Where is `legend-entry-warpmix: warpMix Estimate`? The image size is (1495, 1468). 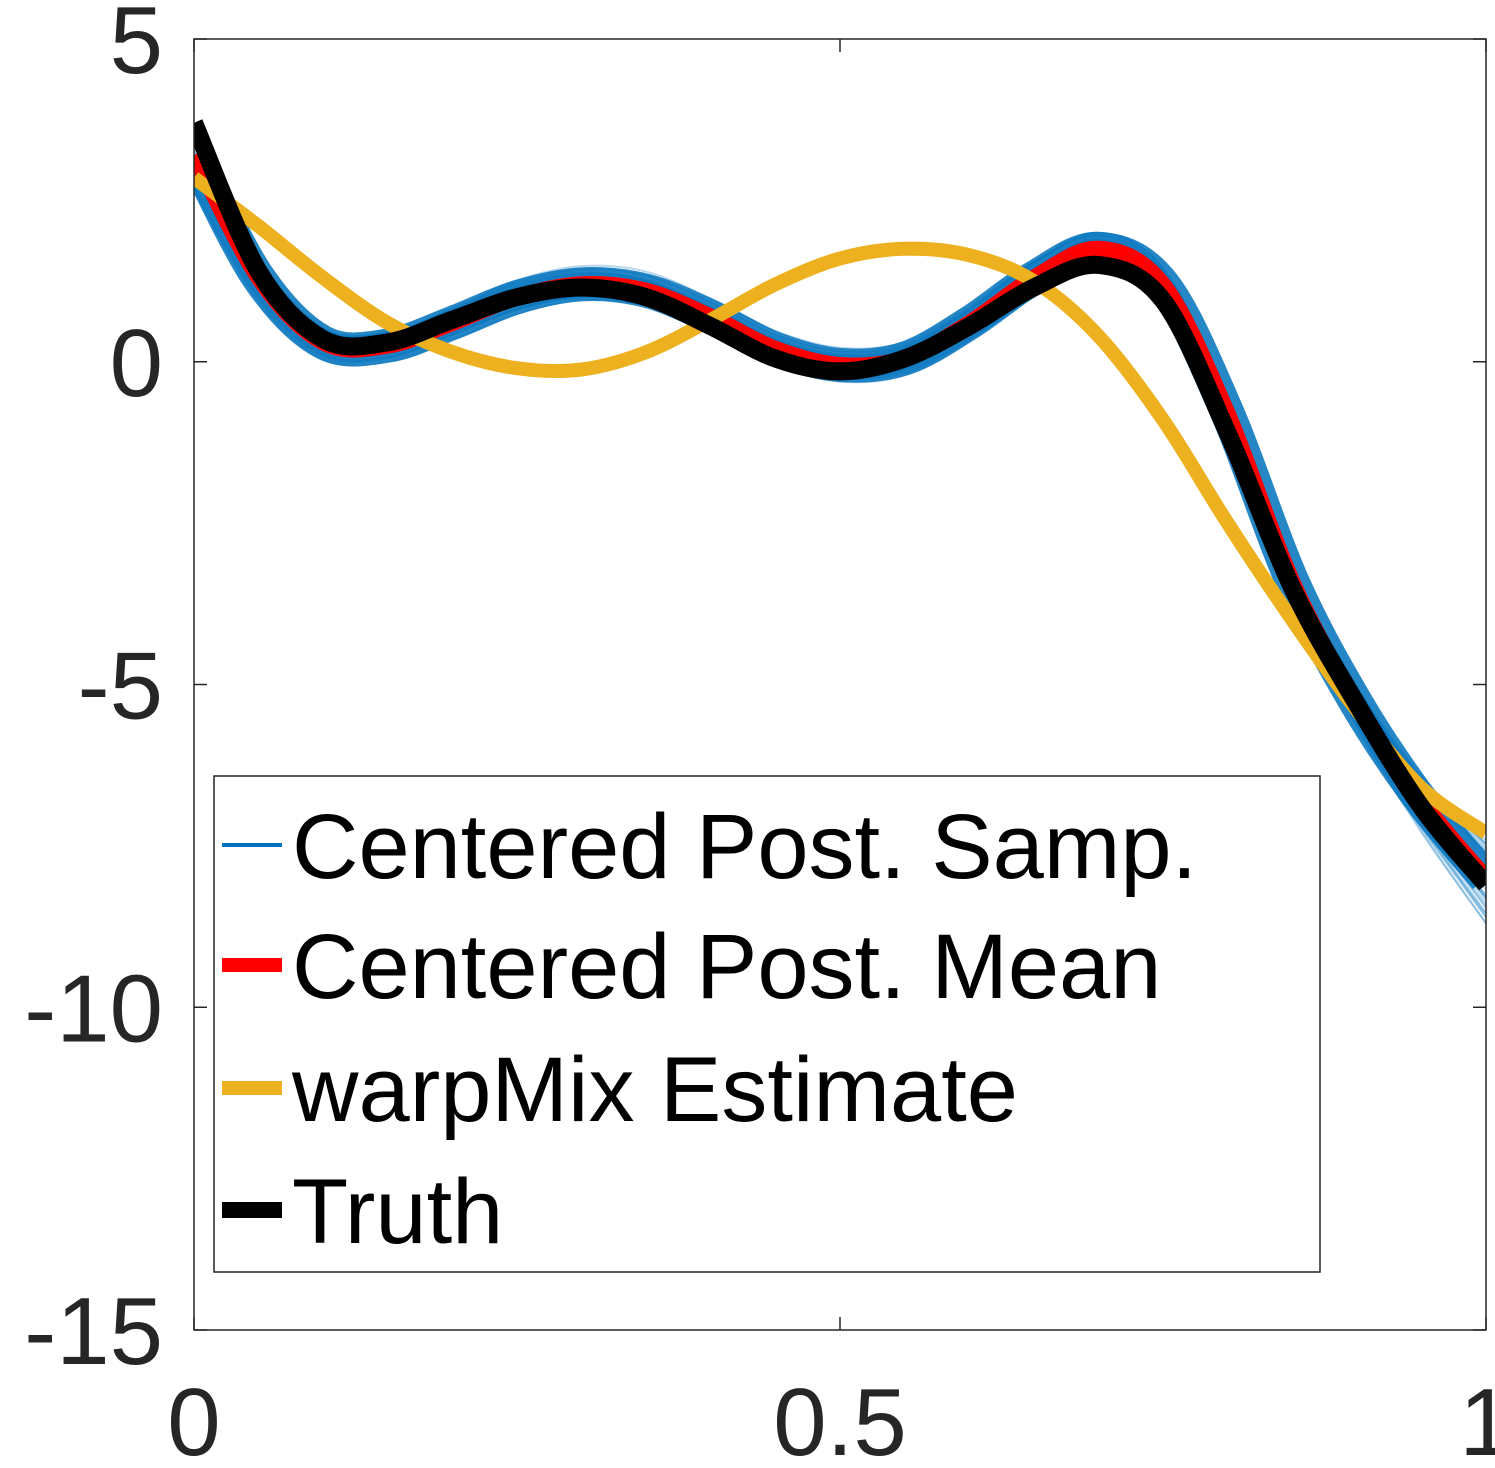 legend-entry-warpmix: warpMix Estimate is located at coordinates (620, 1090).